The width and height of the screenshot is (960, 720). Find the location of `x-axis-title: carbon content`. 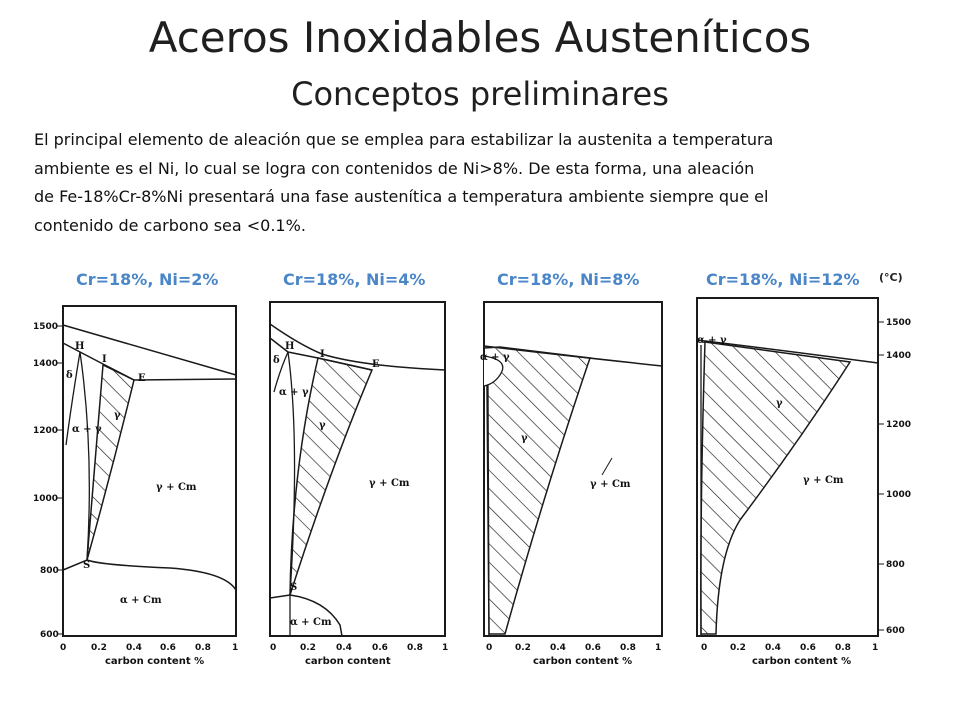

x-axis-title: carbon content is located at coordinates (348, 661).